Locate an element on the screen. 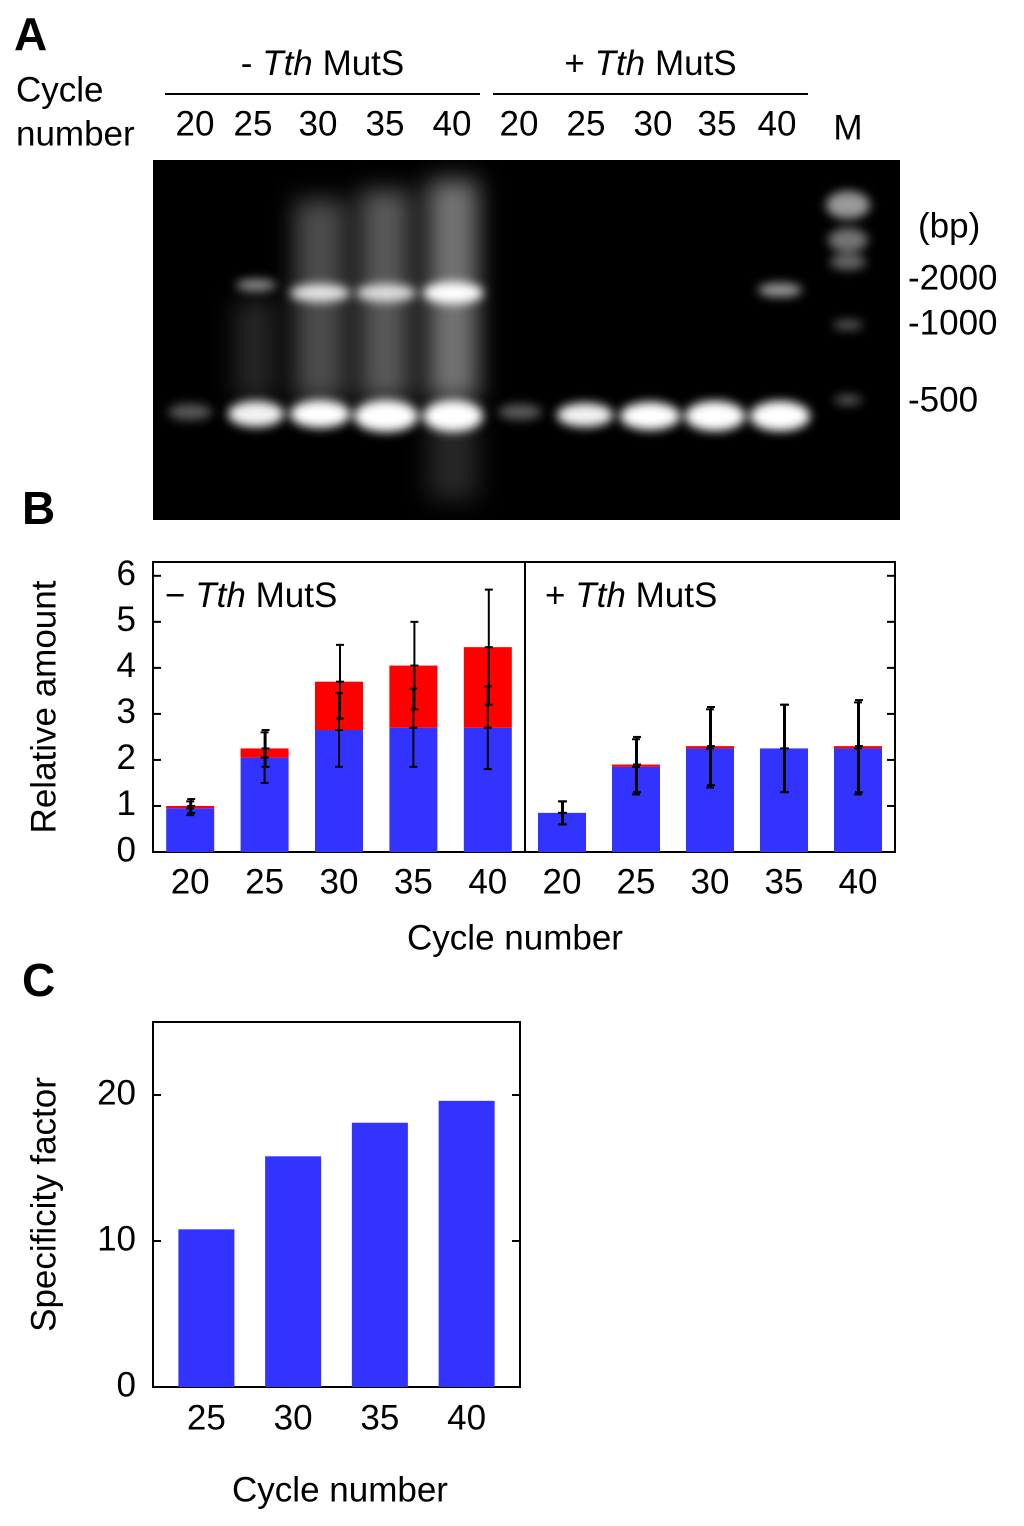 The width and height of the screenshot is (1024, 1526). y-axis-label: Relative amount is located at coordinates (43, 706).